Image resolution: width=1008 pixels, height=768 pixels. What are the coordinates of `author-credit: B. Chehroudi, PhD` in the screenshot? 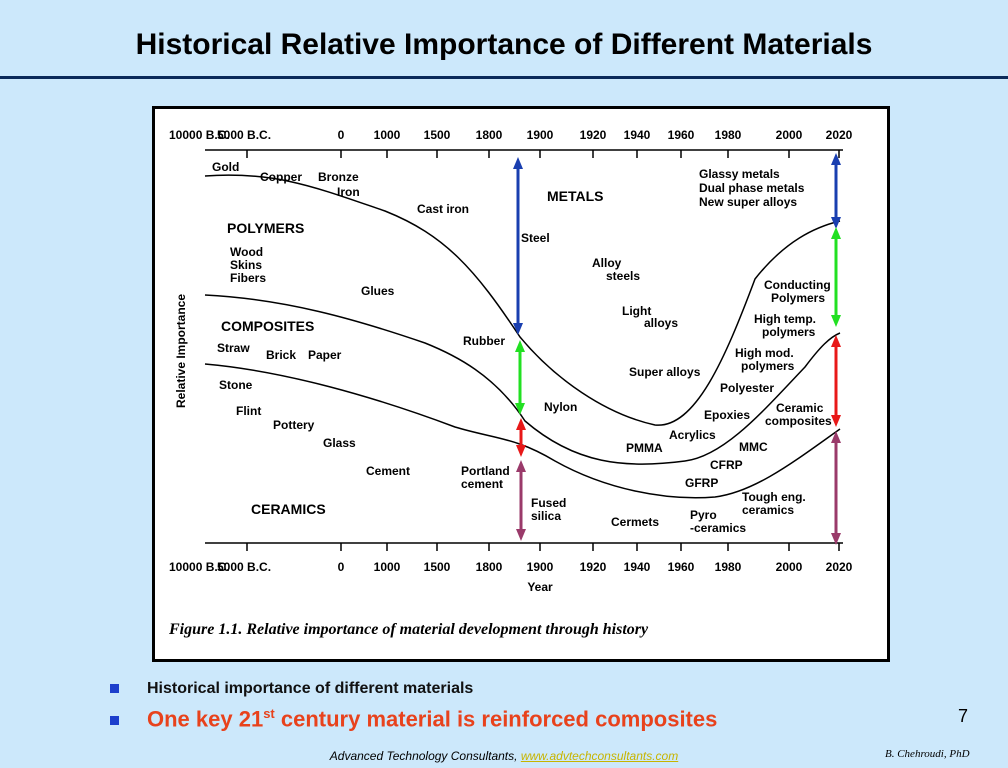 It's located at (927, 754).